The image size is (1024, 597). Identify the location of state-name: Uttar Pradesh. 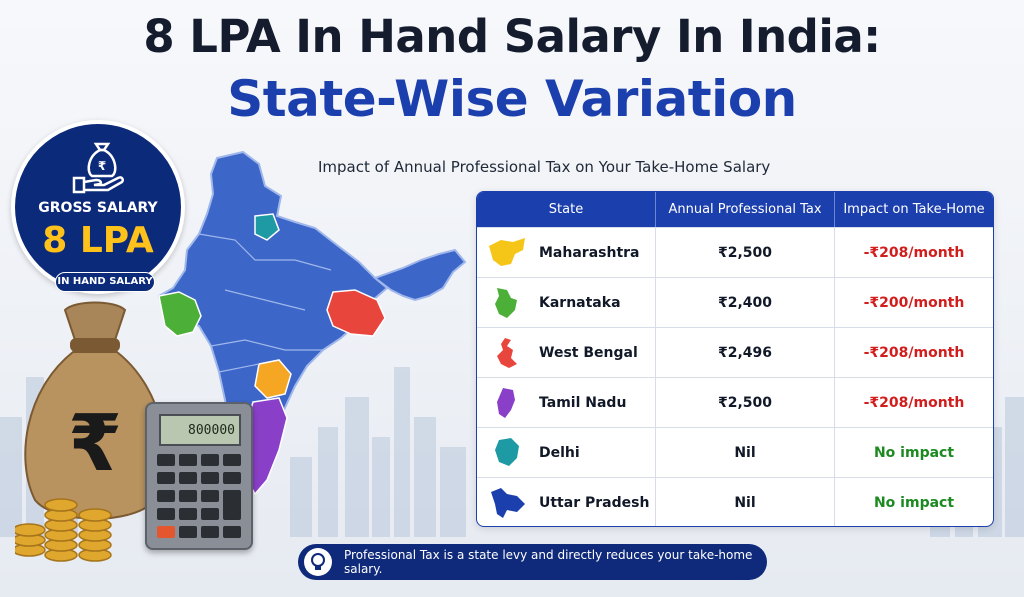
(594, 502).